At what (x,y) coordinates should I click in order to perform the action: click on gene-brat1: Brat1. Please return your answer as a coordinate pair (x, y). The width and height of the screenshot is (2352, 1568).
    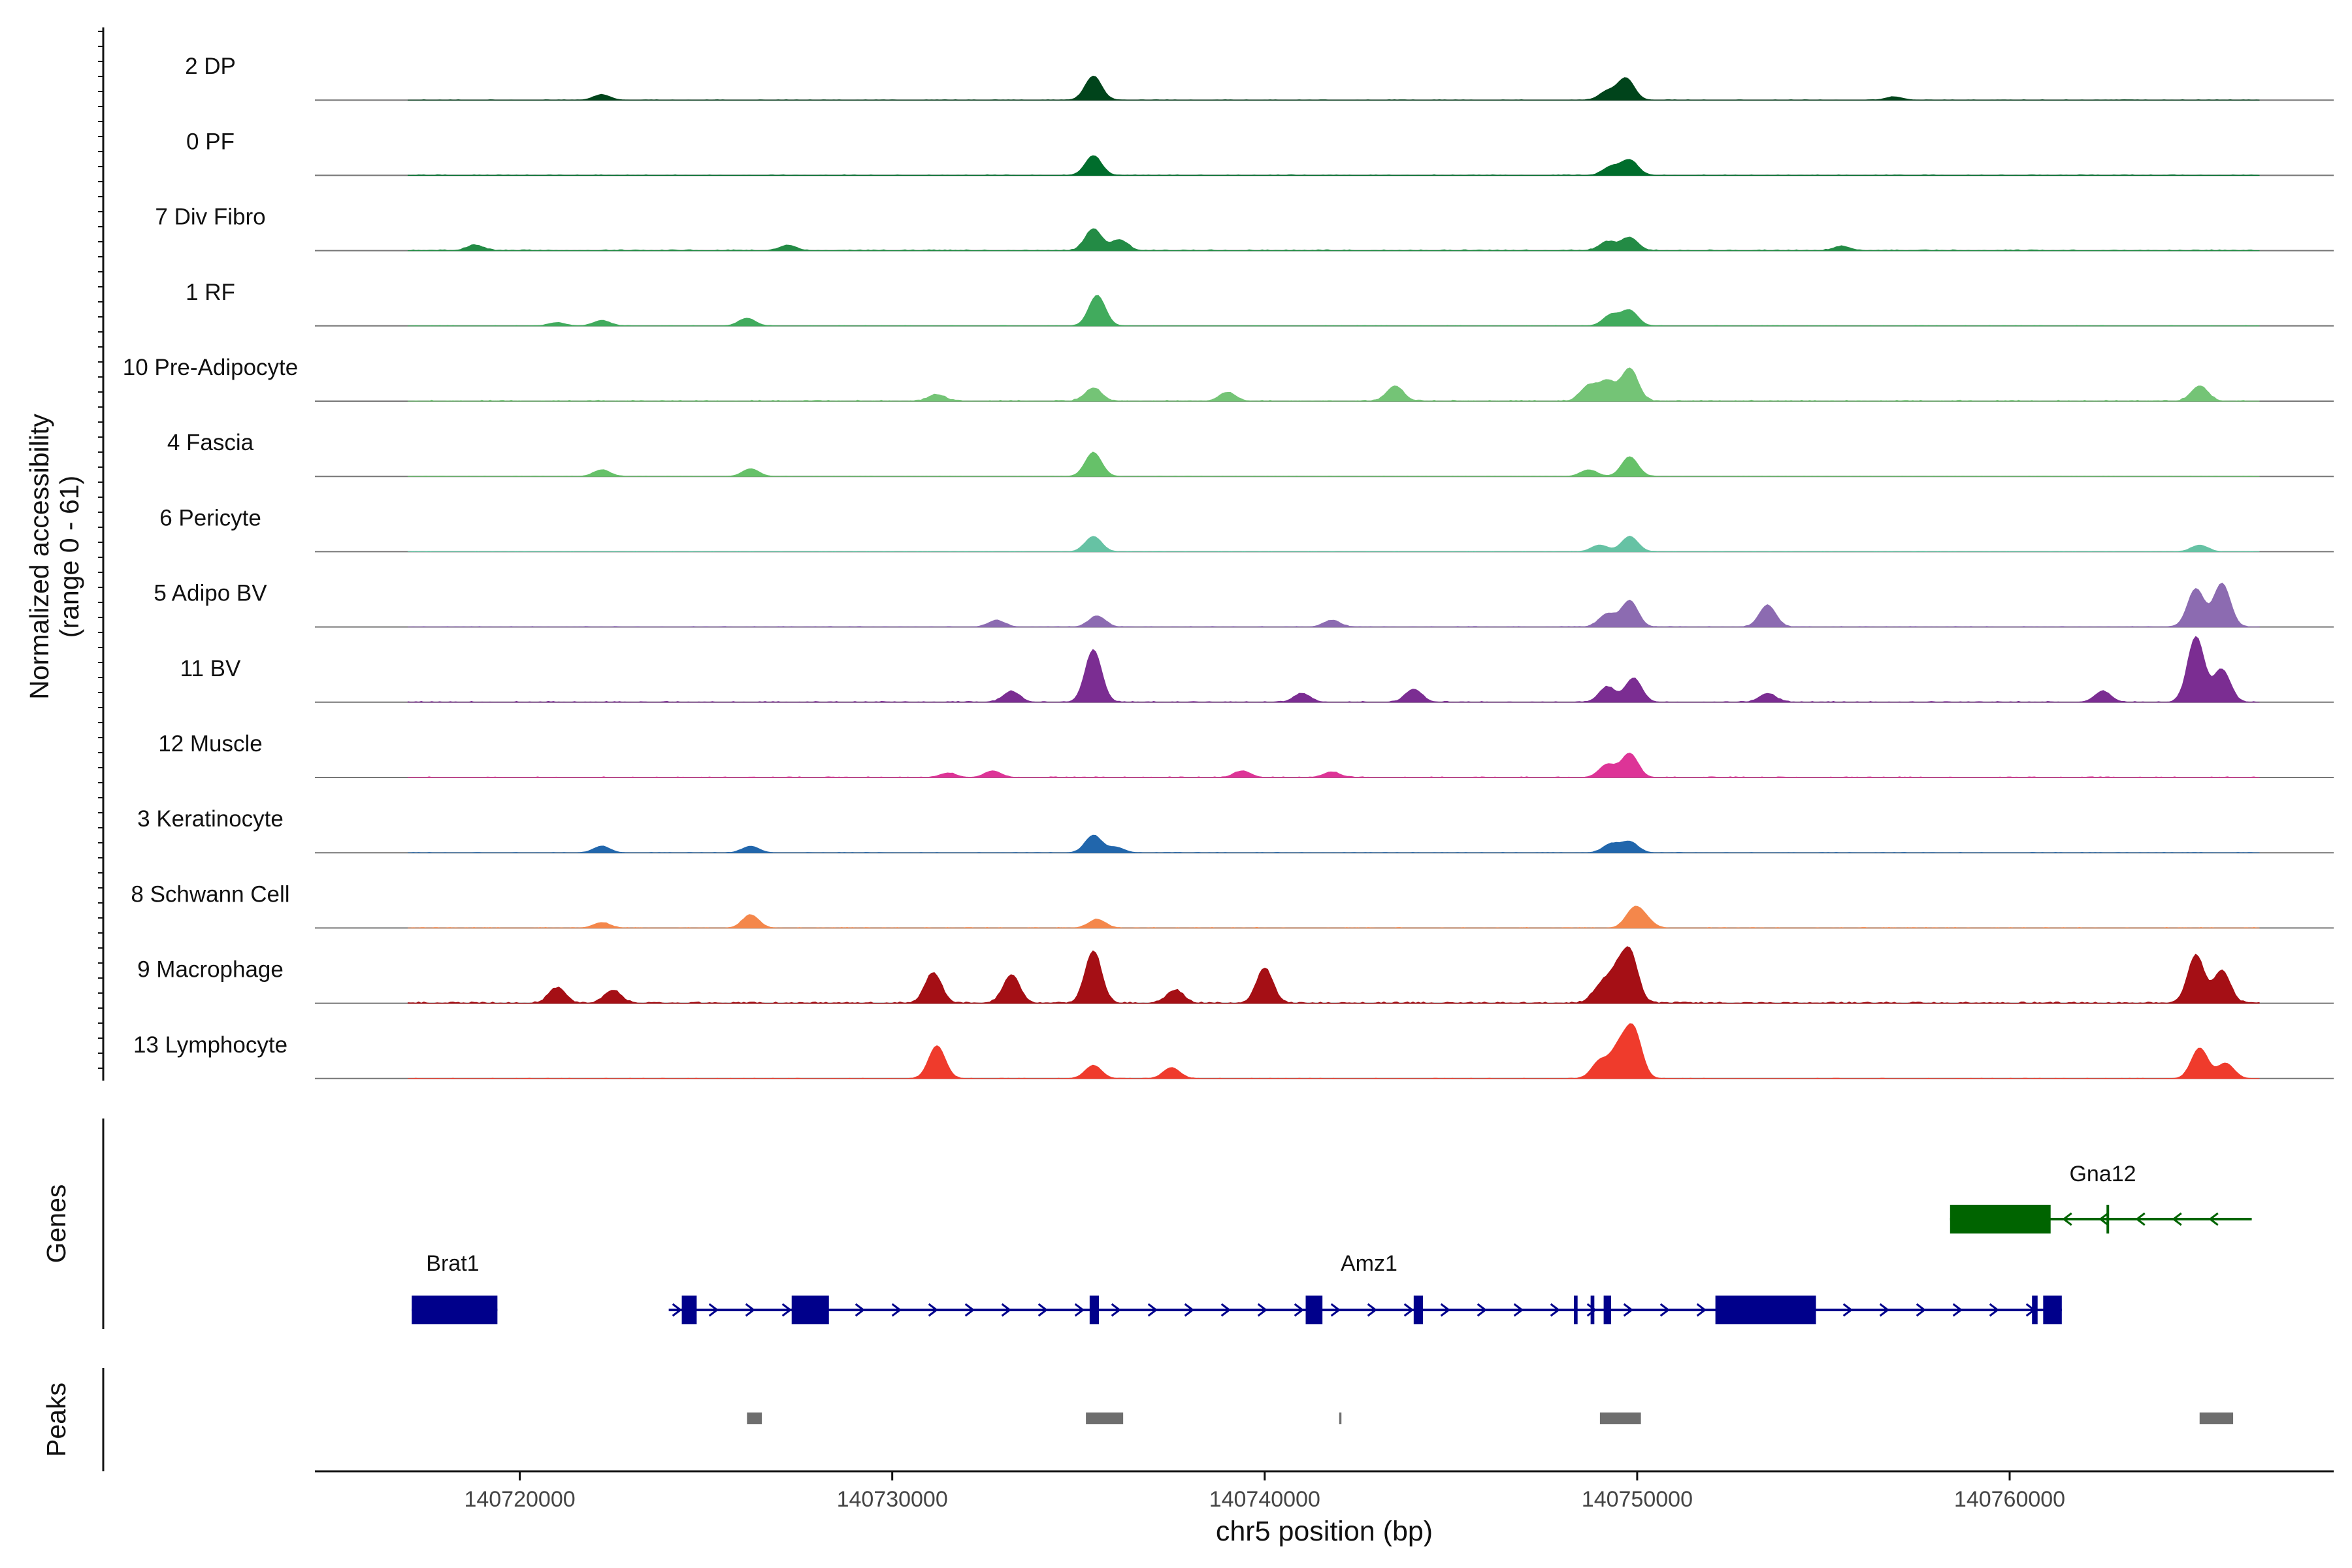
    Looking at the image, I should click on (455, 1287).